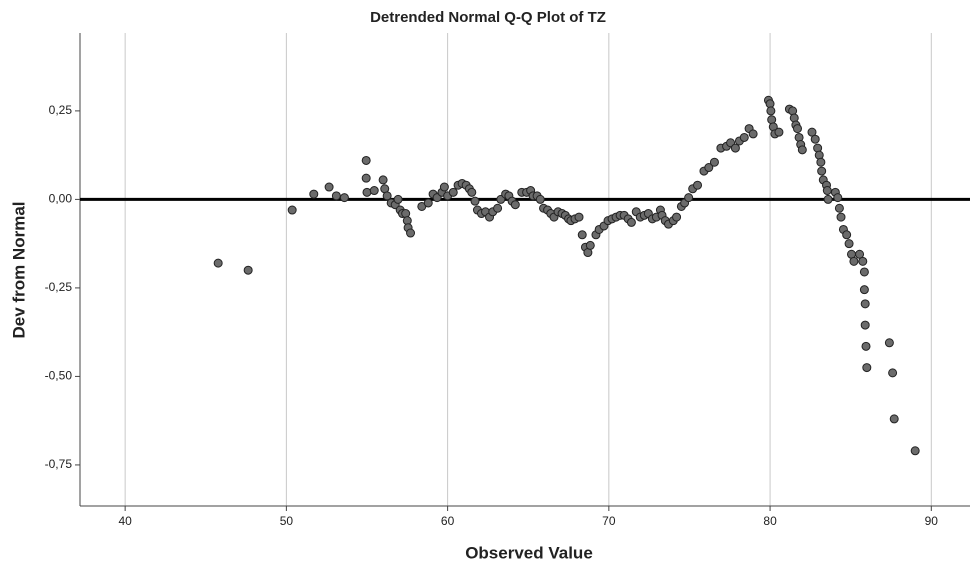  Describe the element at coordinates (18, 270) in the screenshot. I see `y-axis-label: Dev from Normal` at that location.